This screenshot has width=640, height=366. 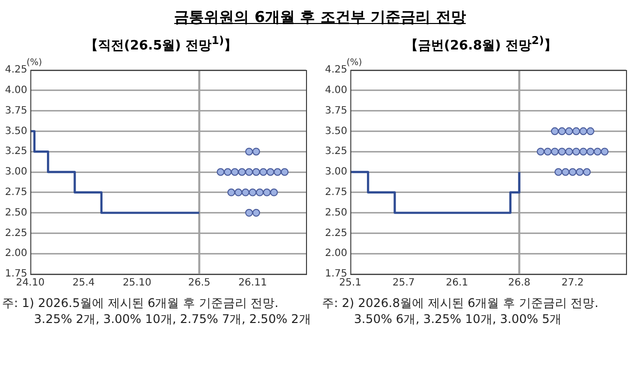 What do you see at coordinates (458, 319) in the screenshot?
I see `text: 3.50% 6개, 3.25% 10개, 3.00% 5개` at bounding box center [458, 319].